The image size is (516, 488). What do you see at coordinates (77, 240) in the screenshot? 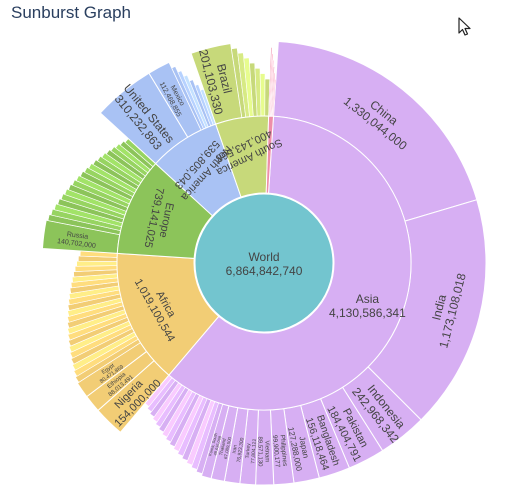
I see `slice-label-russia: Russia140,702,000` at bounding box center [77, 240].